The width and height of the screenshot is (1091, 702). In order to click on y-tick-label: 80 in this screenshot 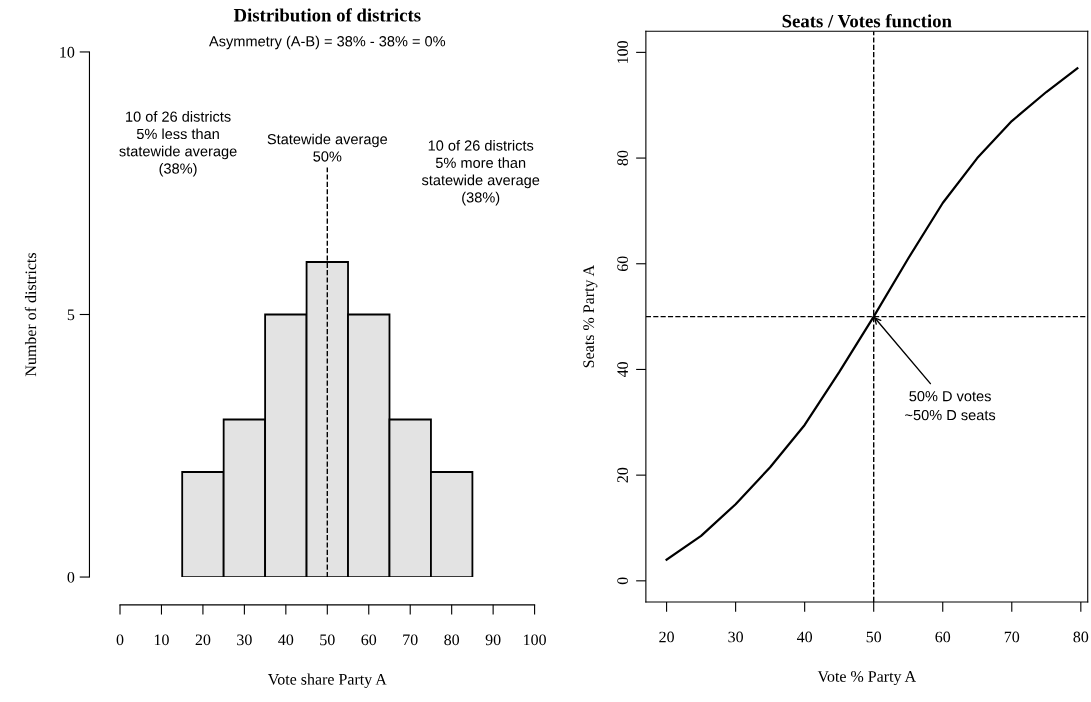, I will do `click(623, 158)`.